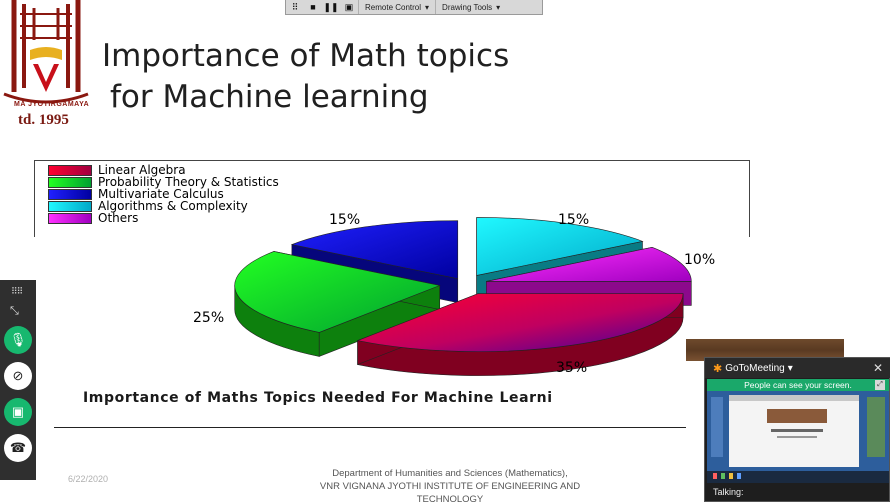 The width and height of the screenshot is (890, 502). Describe the element at coordinates (880, 385) in the screenshot. I see `expand-icon: ⤢` at that location.